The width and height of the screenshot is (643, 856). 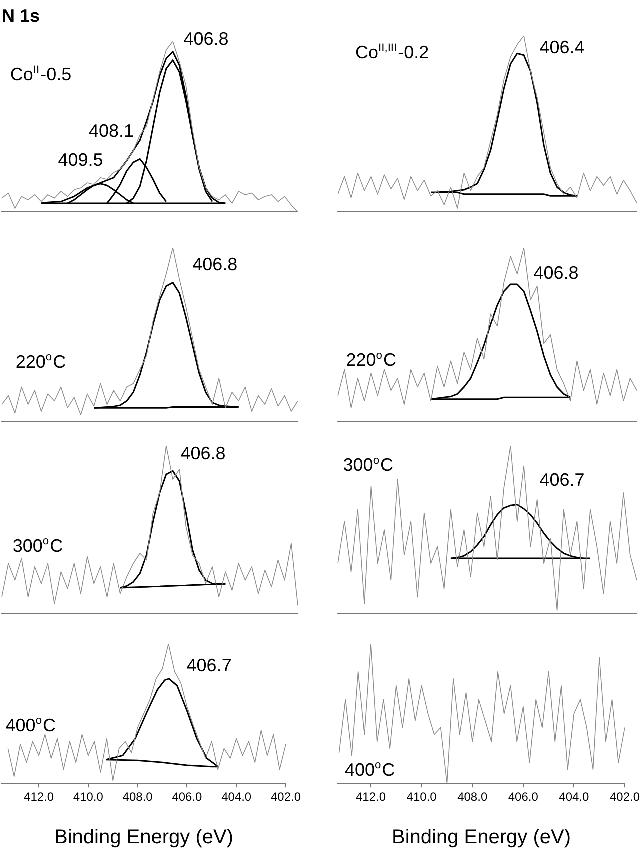 What do you see at coordinates (111, 130) in the screenshot?
I see `annotation: 408.1` at bounding box center [111, 130].